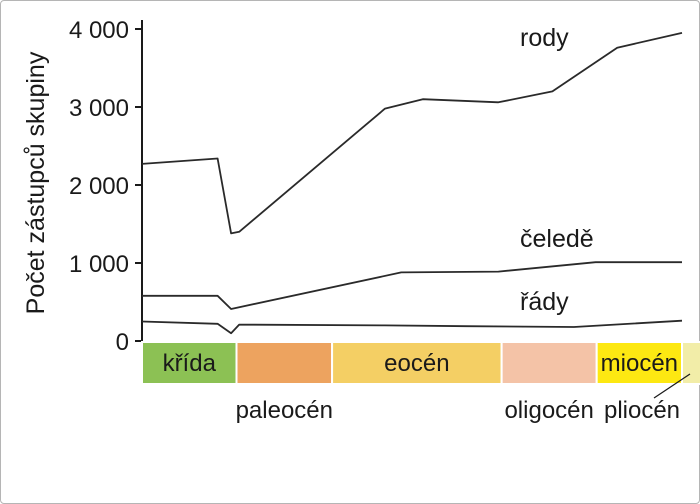 This screenshot has height=504, width=700. I want to click on y-tick-label: 1 000, so click(99, 264).